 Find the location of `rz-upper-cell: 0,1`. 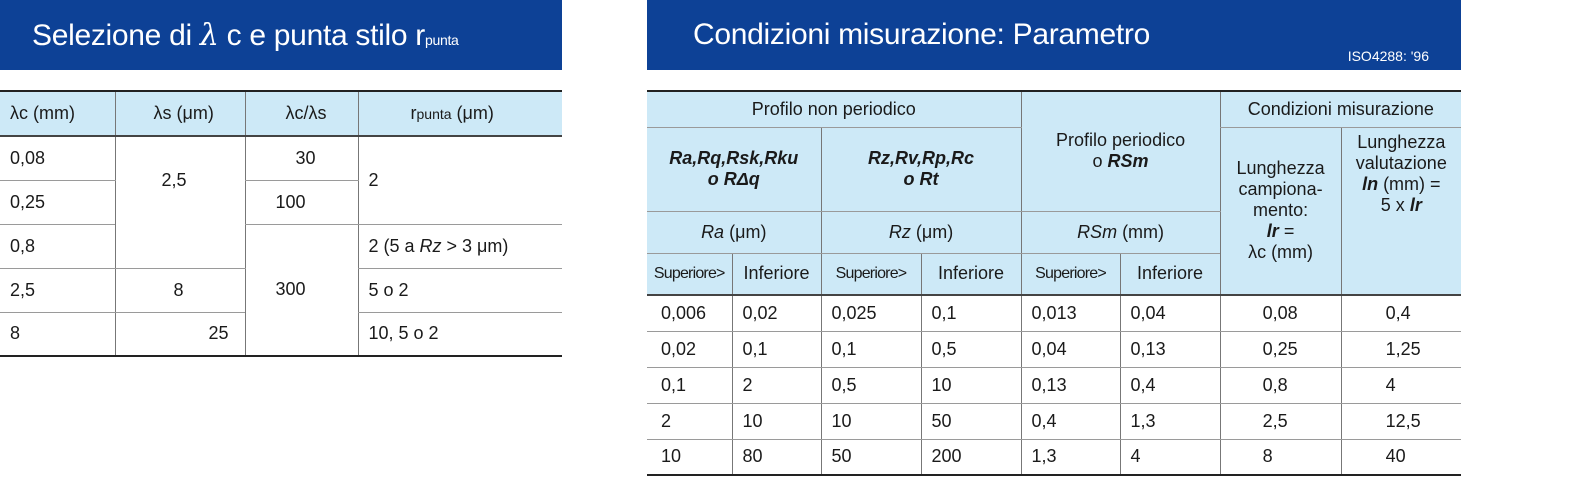

rz-upper-cell: 0,1 is located at coordinates (870, 349).